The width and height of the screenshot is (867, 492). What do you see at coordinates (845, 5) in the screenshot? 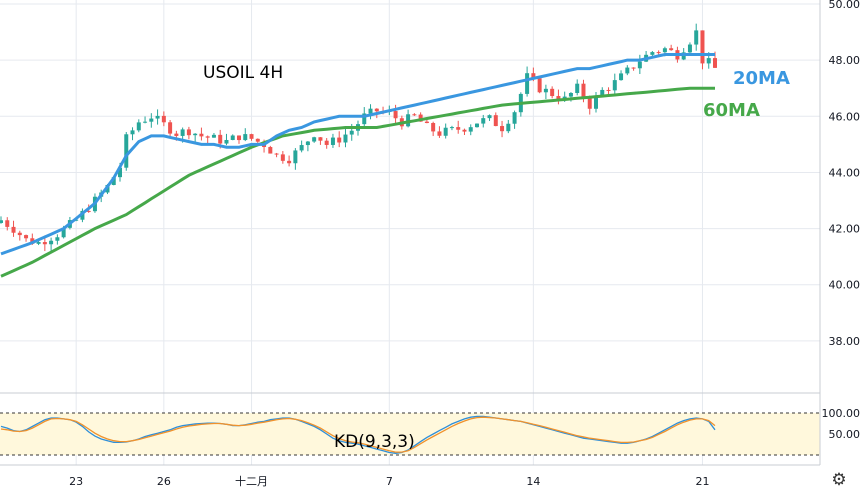
I see `price-tick-label: 50.00` at bounding box center [845, 5].